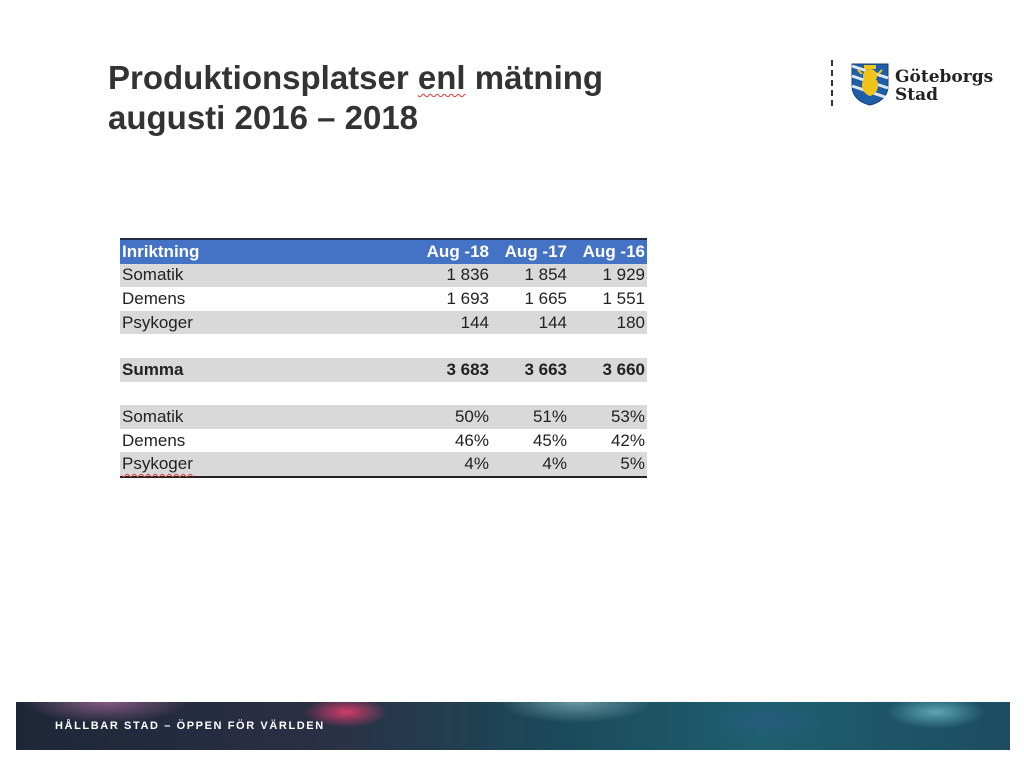 This screenshot has width=1024, height=764. I want to click on title-text-a: Produktionsplatser, so click(263, 77).